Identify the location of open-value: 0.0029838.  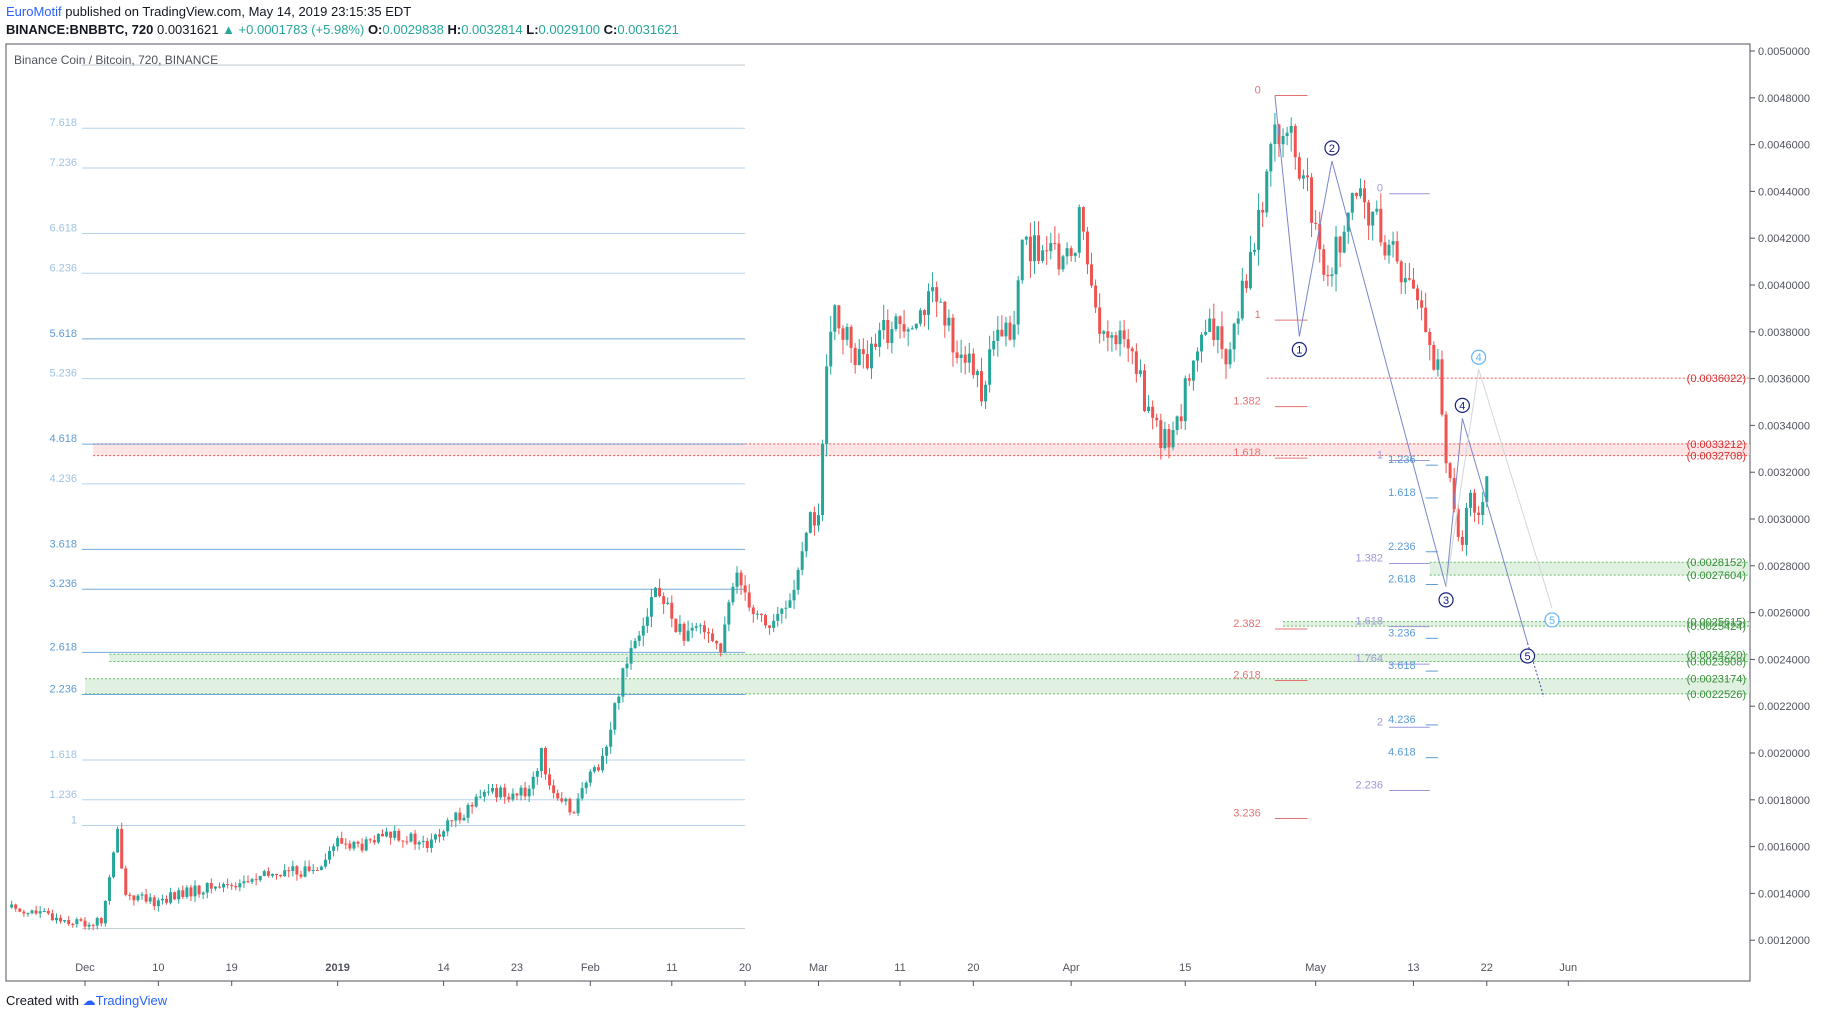
(413, 29).